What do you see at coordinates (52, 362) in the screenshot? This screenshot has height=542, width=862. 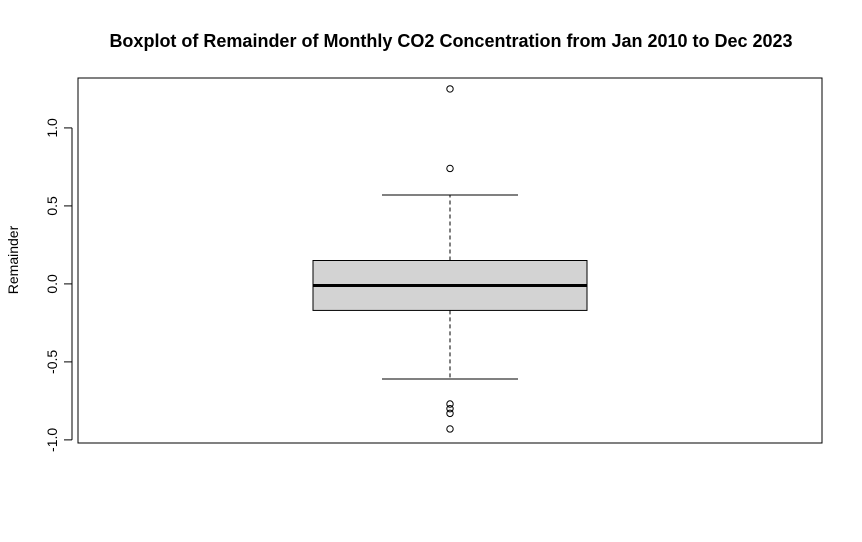 I see `y-tick-label: -0.5` at bounding box center [52, 362].